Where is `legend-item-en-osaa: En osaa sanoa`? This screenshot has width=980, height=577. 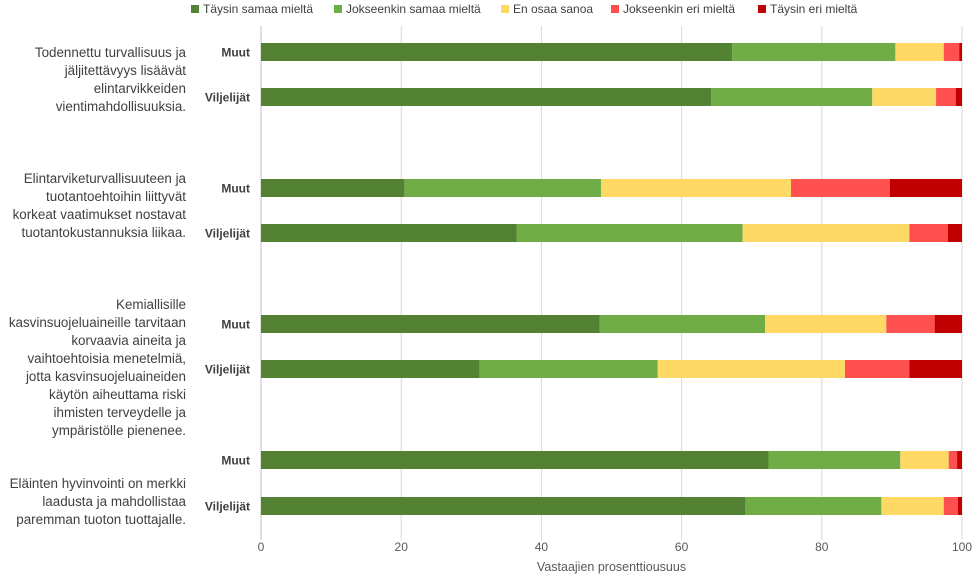 legend-item-en-osaa: En osaa sanoa is located at coordinates (547, 9).